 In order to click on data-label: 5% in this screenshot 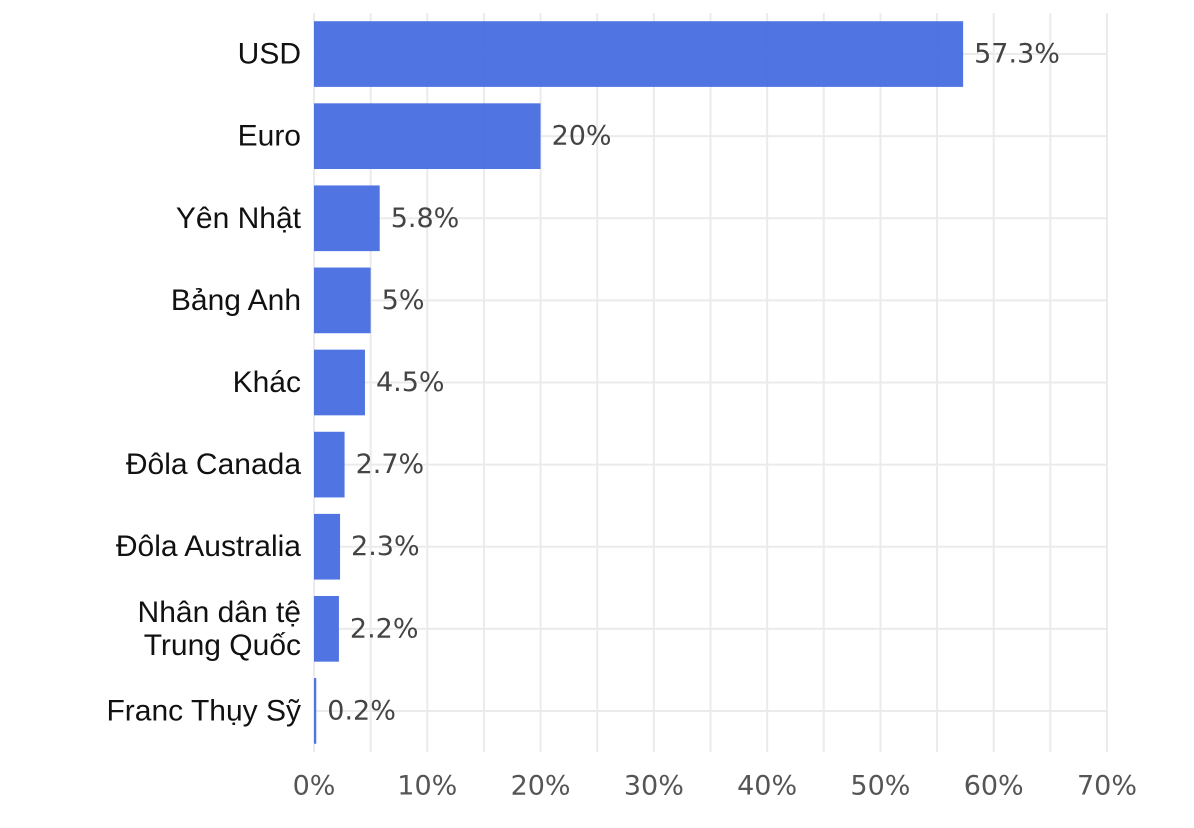, I will do `click(403, 300)`.